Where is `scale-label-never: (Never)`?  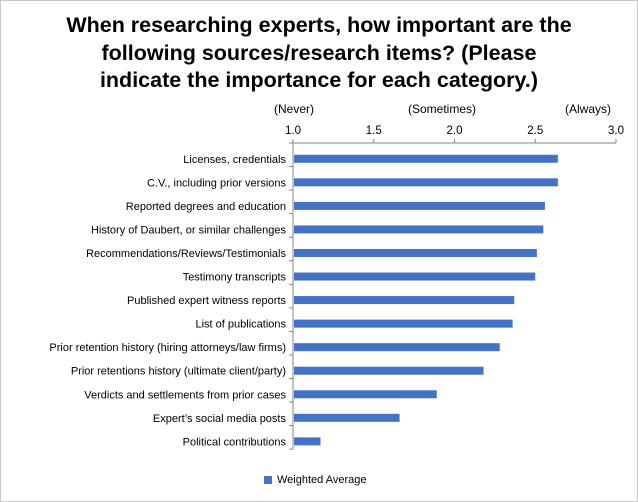
scale-label-never: (Never) is located at coordinates (294, 109).